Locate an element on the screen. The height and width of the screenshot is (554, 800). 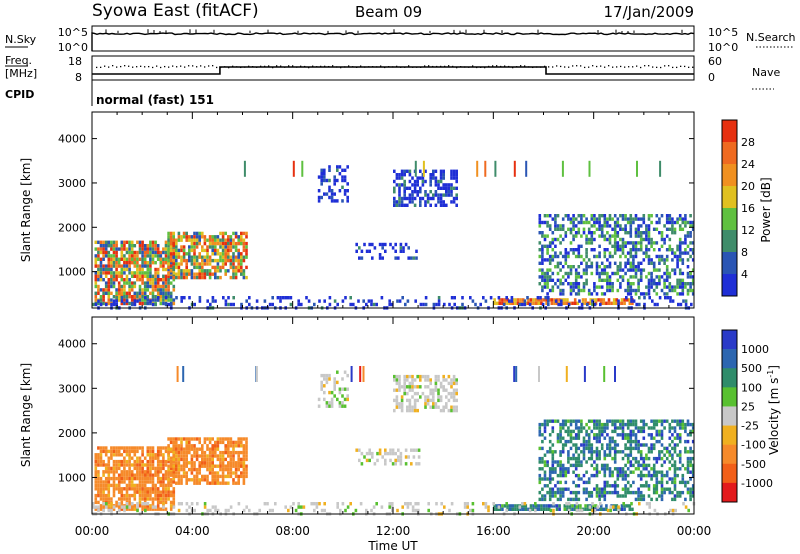
velocity-colorbar-swatch is located at coordinates (729, 492).